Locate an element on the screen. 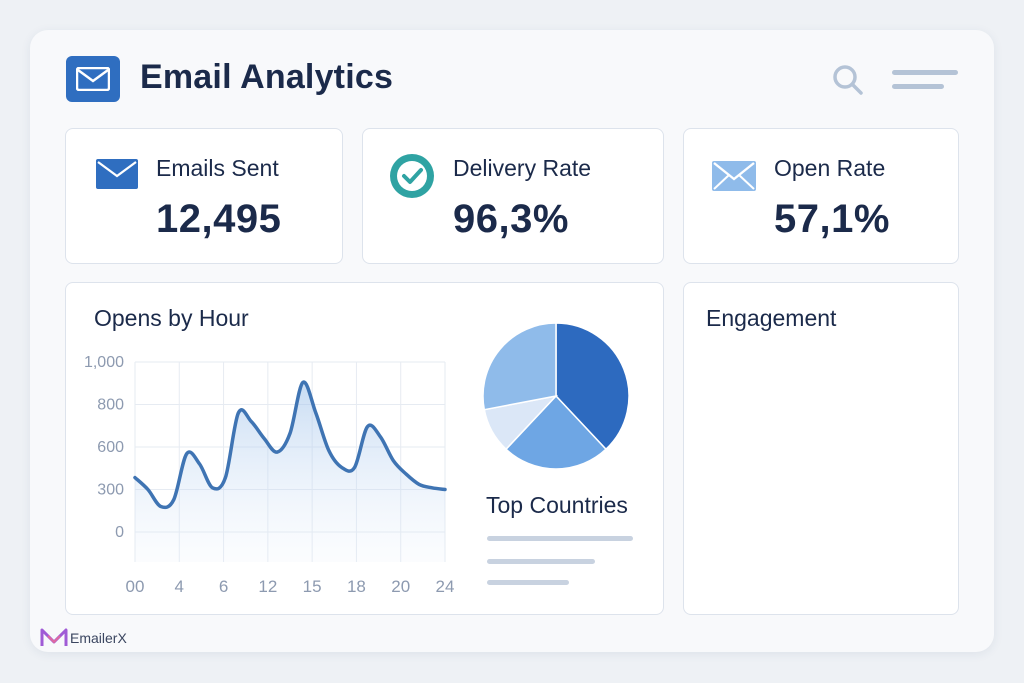  page-title: Email Analytics is located at coordinates (267, 77).